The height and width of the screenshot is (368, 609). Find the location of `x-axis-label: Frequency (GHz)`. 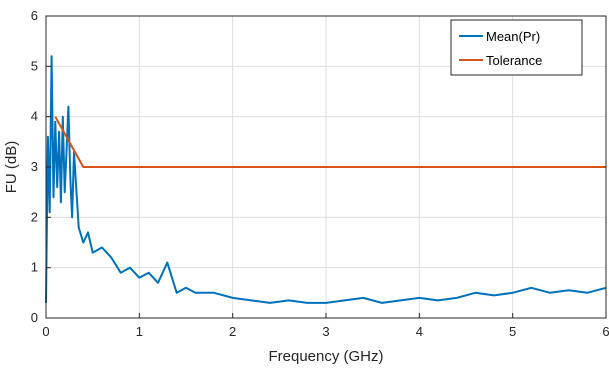

x-axis-label: Frequency (GHz) is located at coordinates (325, 356).